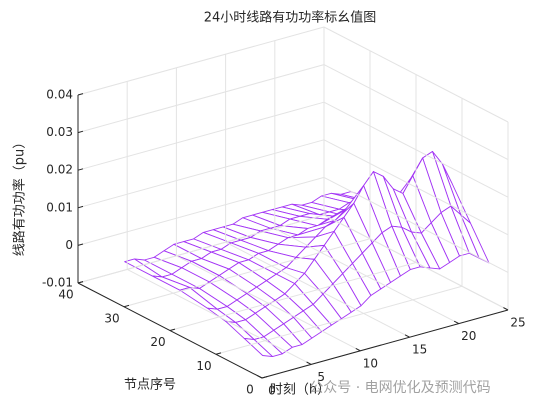  I want to click on x-axis, so click(385, 344).